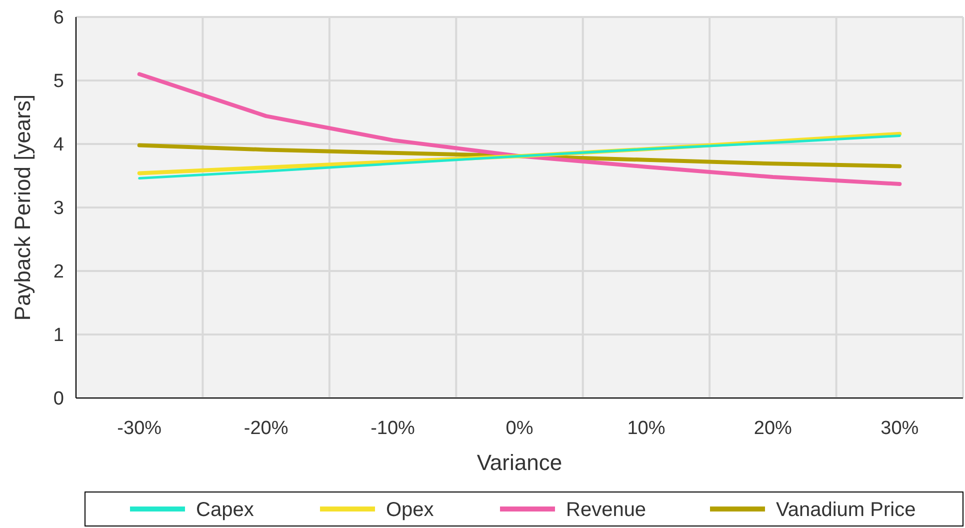  Describe the element at coordinates (58, 18) in the screenshot. I see `y-tick-label: 6` at that location.